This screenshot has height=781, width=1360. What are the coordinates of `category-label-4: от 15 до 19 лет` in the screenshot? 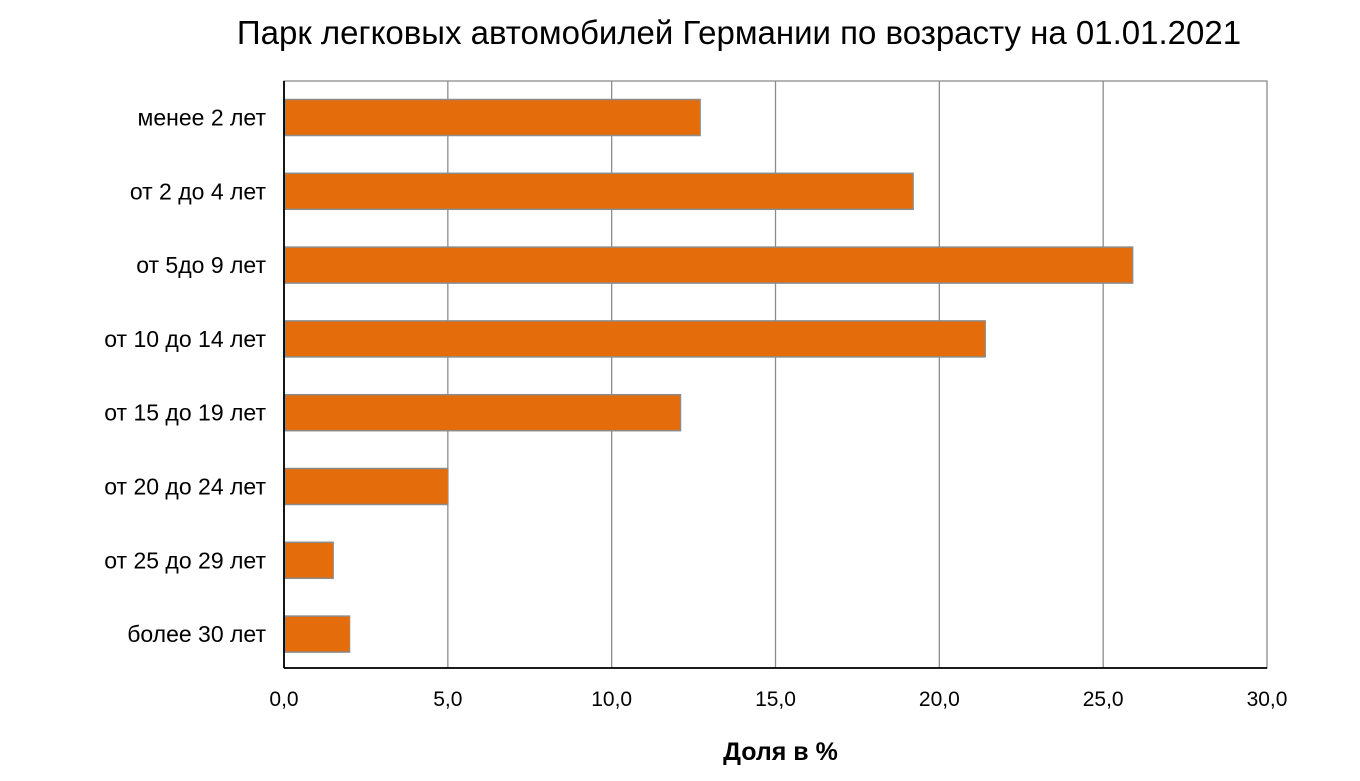 It's located at (185, 413).